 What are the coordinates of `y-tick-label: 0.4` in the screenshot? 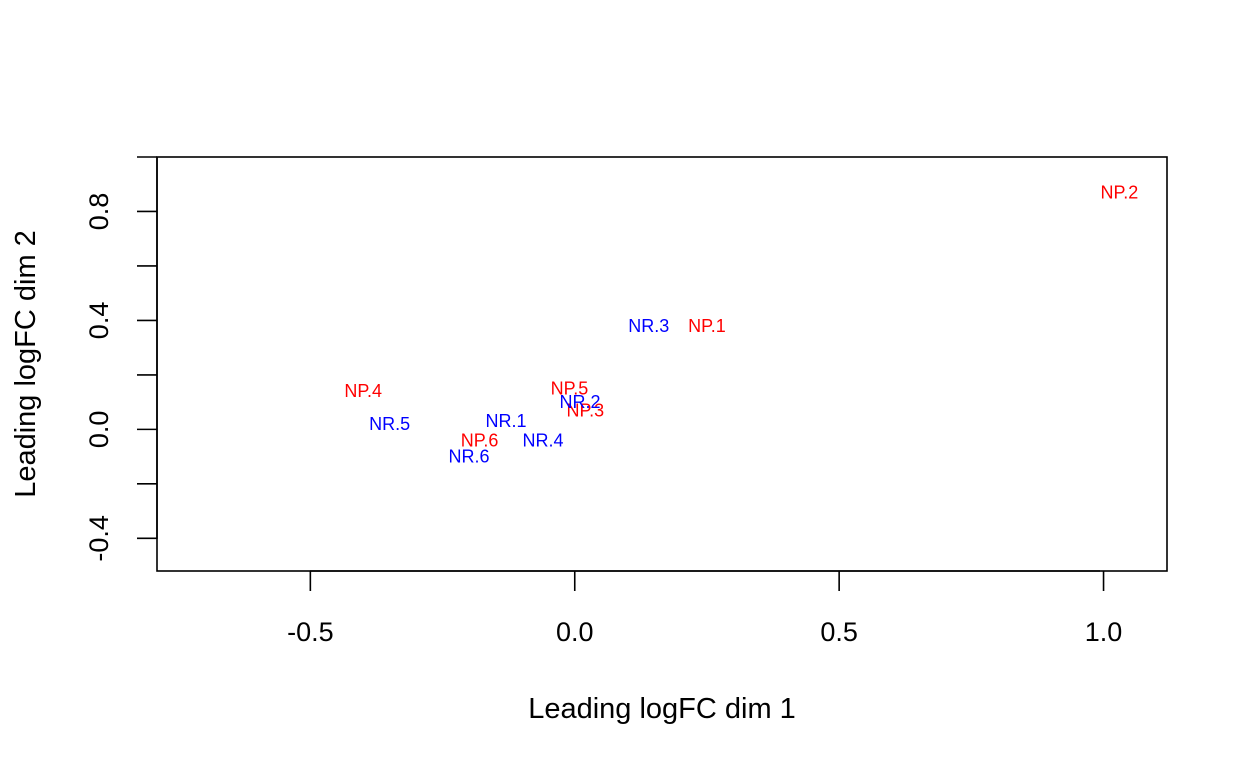 It's located at (99, 321).